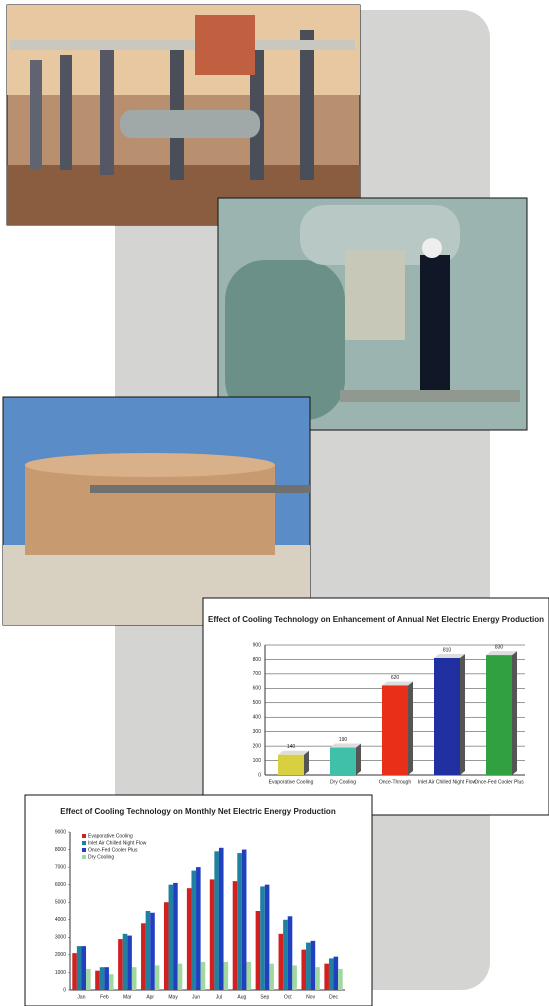 The height and width of the screenshot is (1006, 549). Describe the element at coordinates (333, 997) in the screenshot. I see `x-tick-label: Dec` at that location.